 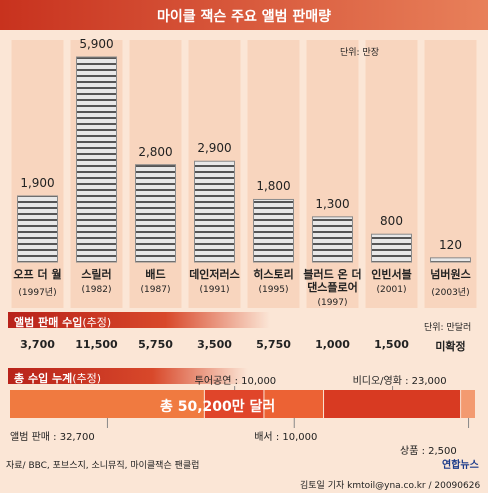 I want to click on revenue-value: 11,500, so click(x=96, y=344).